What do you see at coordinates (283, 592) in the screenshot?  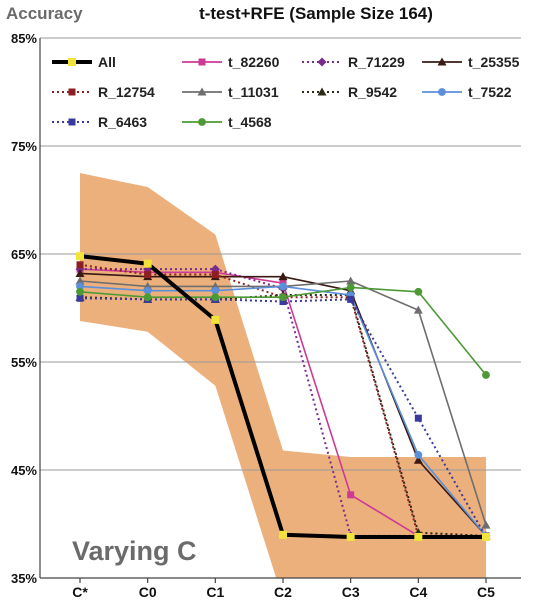 I see `x-tick-label: C2` at bounding box center [283, 592].